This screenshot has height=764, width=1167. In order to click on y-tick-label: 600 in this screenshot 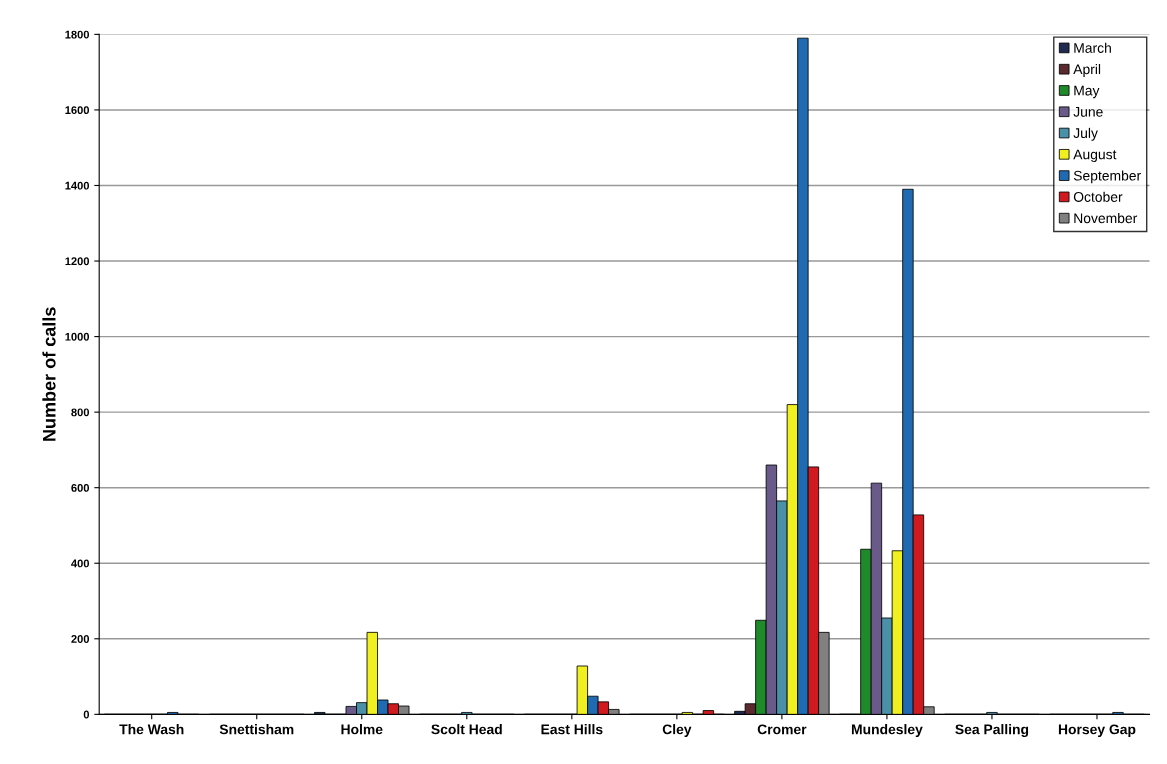, I will do `click(80, 487)`.